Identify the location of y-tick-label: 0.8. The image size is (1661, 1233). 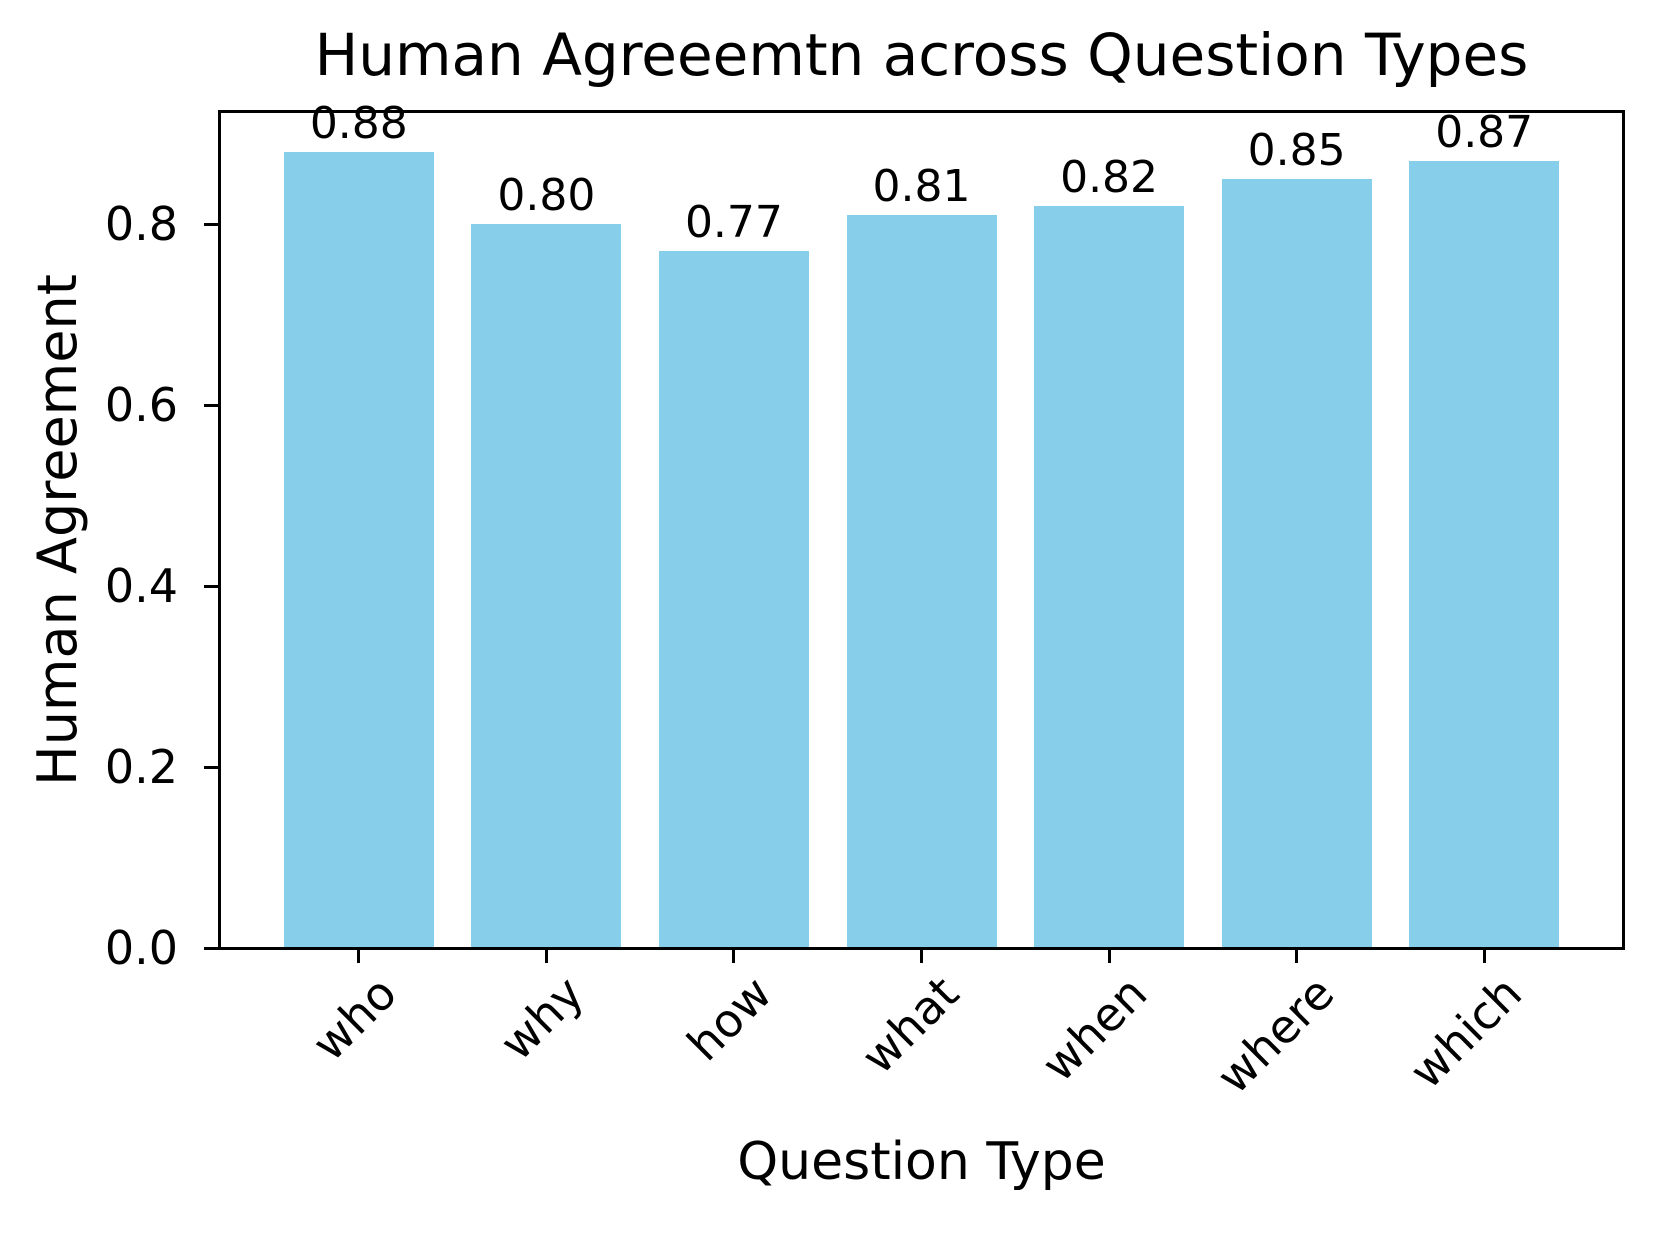
(141, 224).